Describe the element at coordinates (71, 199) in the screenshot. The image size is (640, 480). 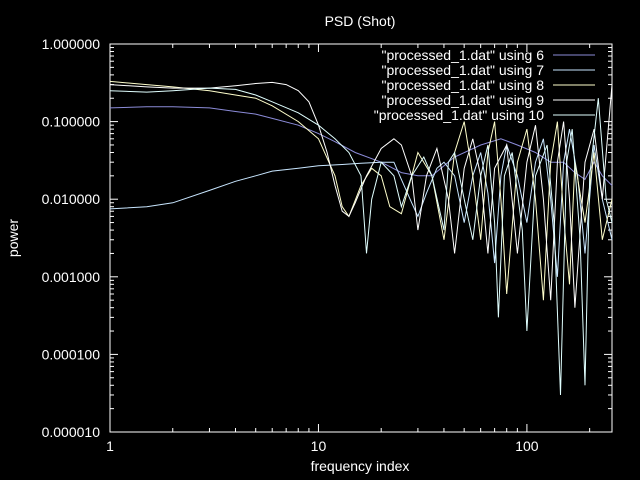
I see `y-tick-label: 0.010000` at that location.